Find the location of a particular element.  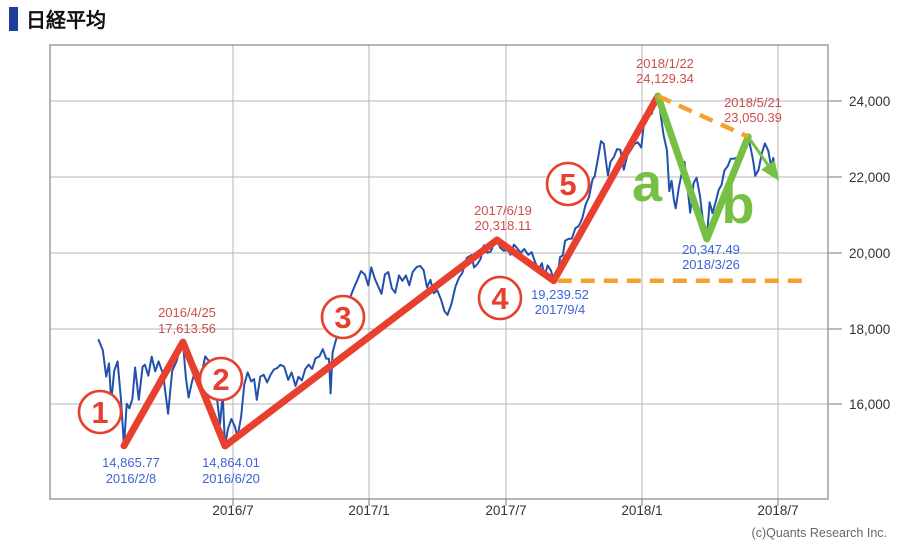

x-label-2018-1: 2018/1 is located at coordinates (641, 510).